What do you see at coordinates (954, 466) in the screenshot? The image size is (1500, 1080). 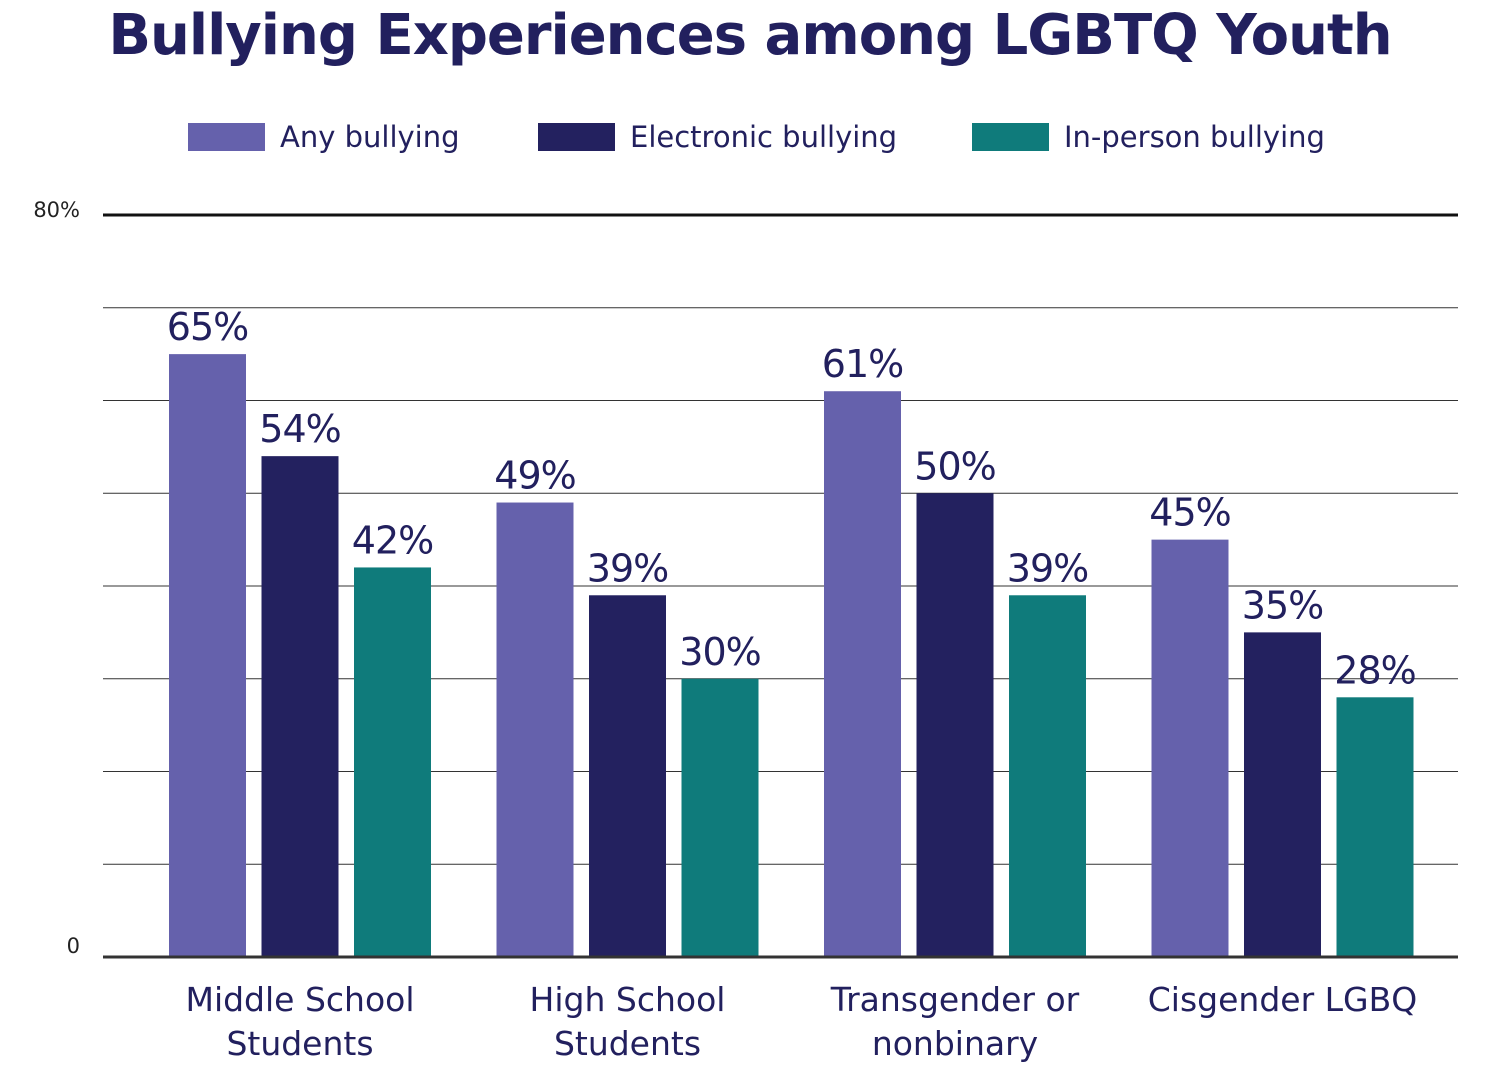 I see `data-label: 50%` at bounding box center [954, 466].